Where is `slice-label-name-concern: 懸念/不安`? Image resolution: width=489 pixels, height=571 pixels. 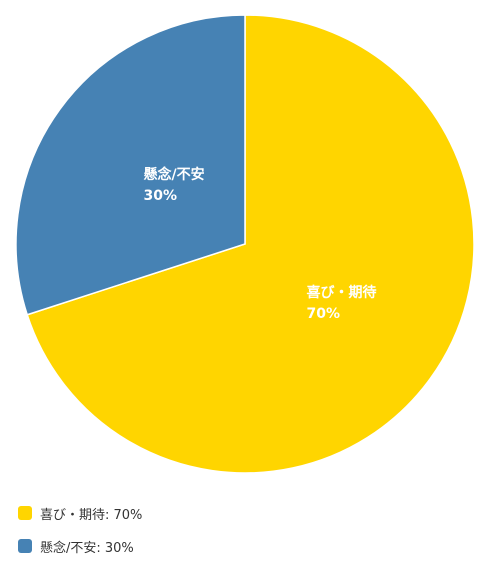
slice-label-name-concern: 懸念/不安 is located at coordinates (173, 174).